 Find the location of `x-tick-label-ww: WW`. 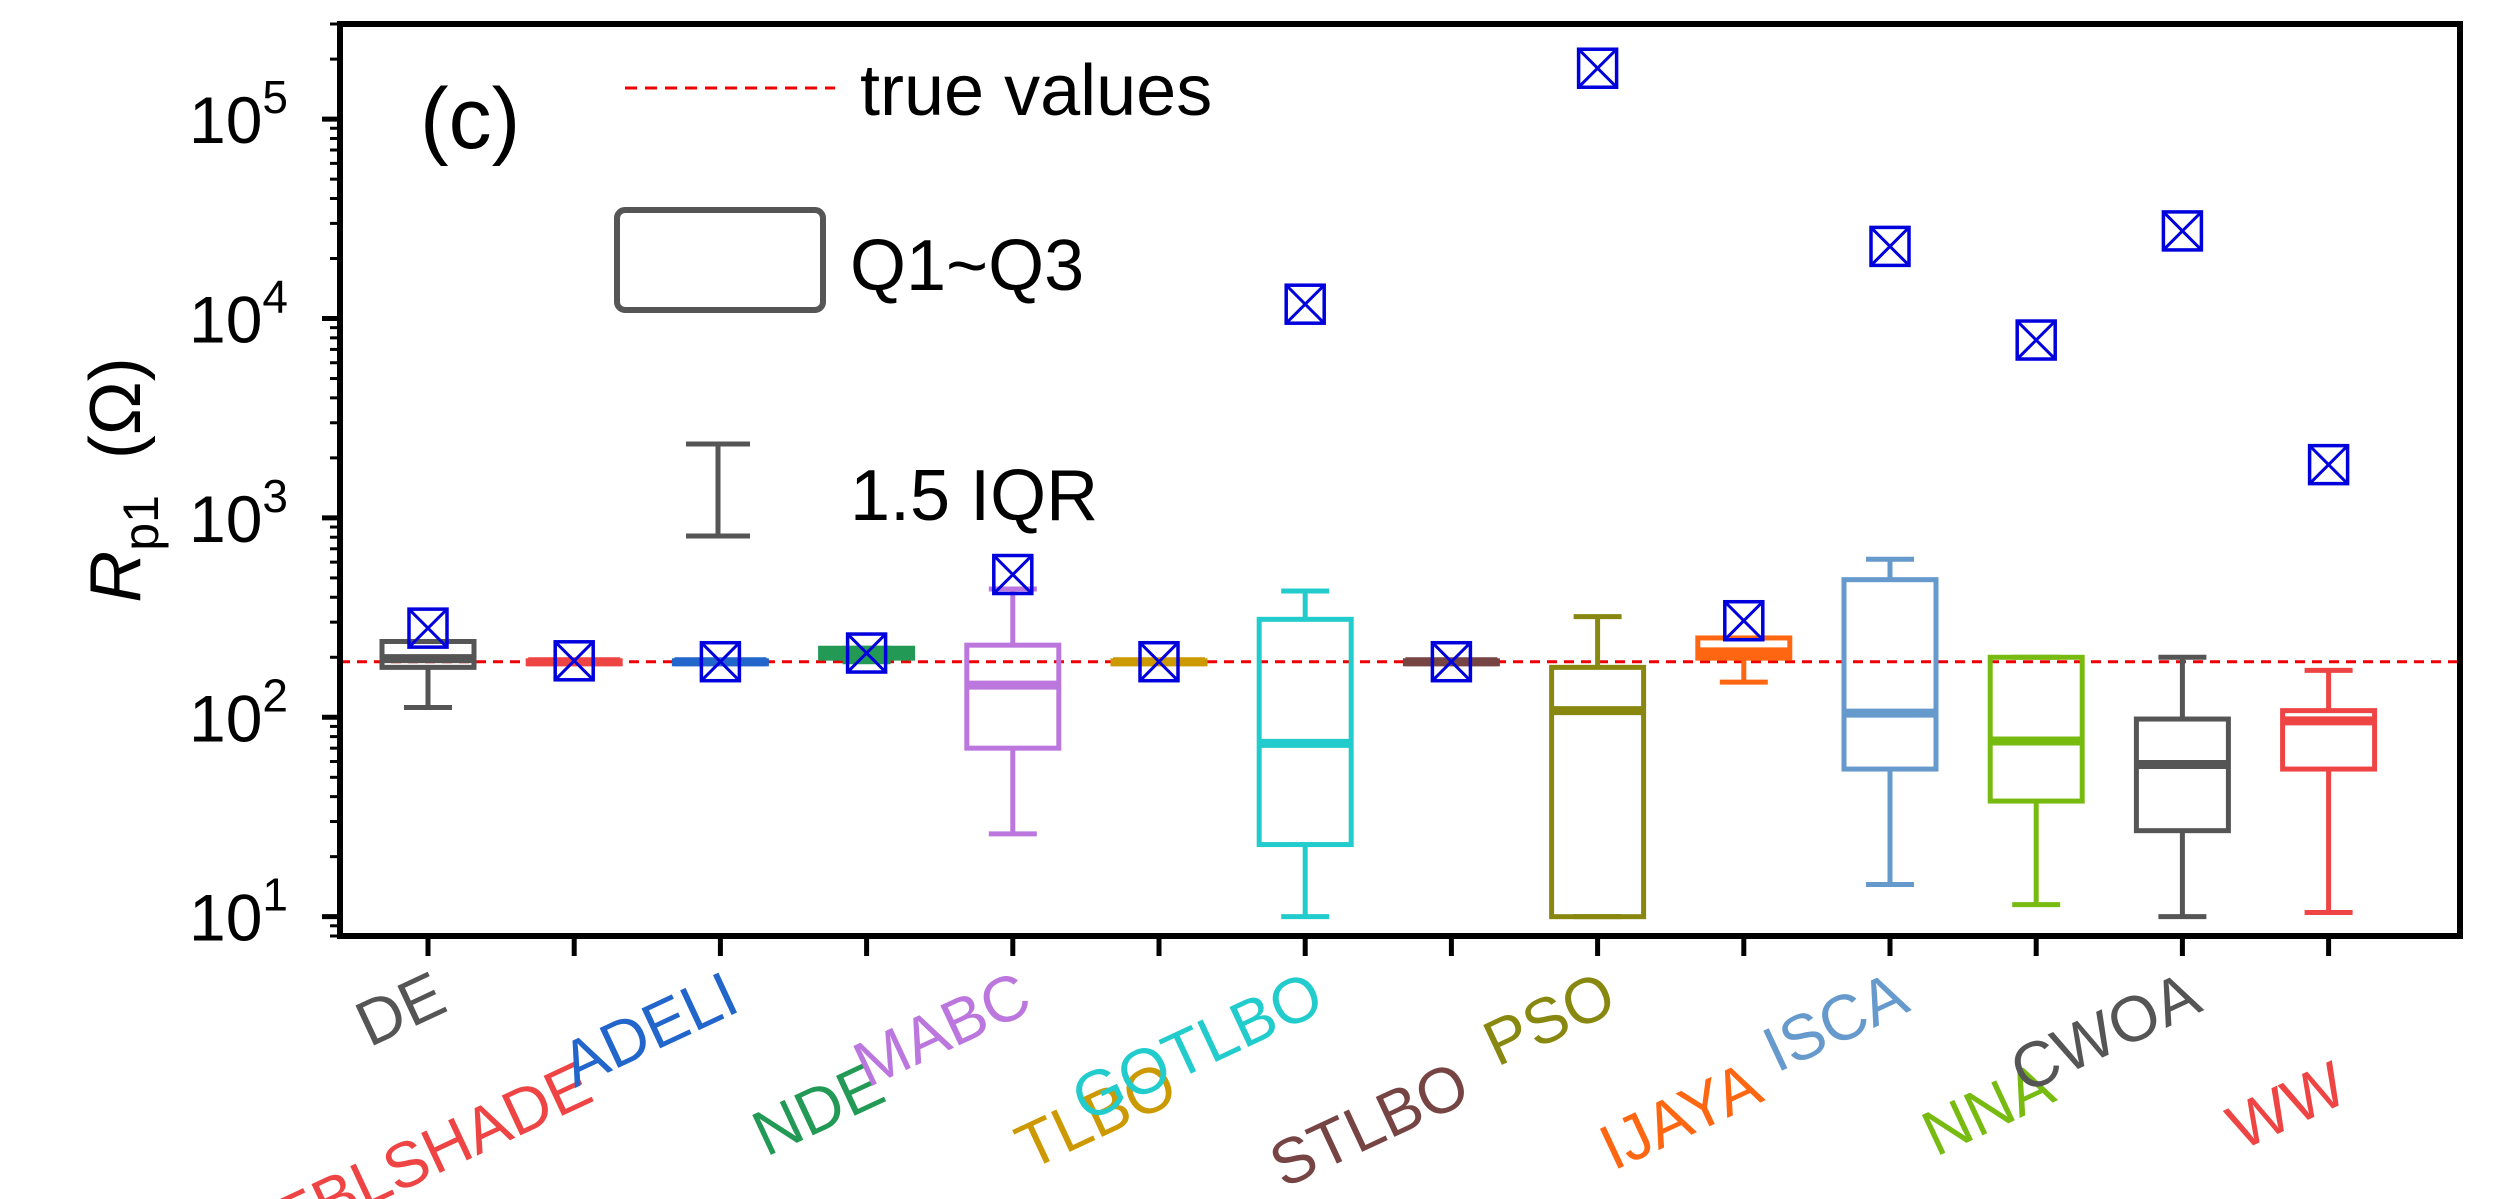

x-tick-label-ww: WW is located at coordinates (2287, 1105).